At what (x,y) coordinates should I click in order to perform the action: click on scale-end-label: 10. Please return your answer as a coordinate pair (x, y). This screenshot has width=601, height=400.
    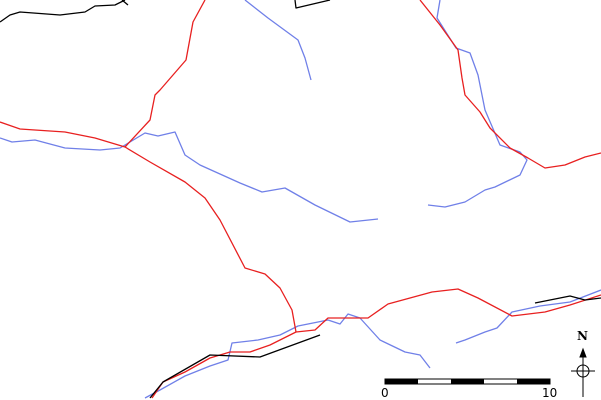
    Looking at the image, I should click on (550, 393).